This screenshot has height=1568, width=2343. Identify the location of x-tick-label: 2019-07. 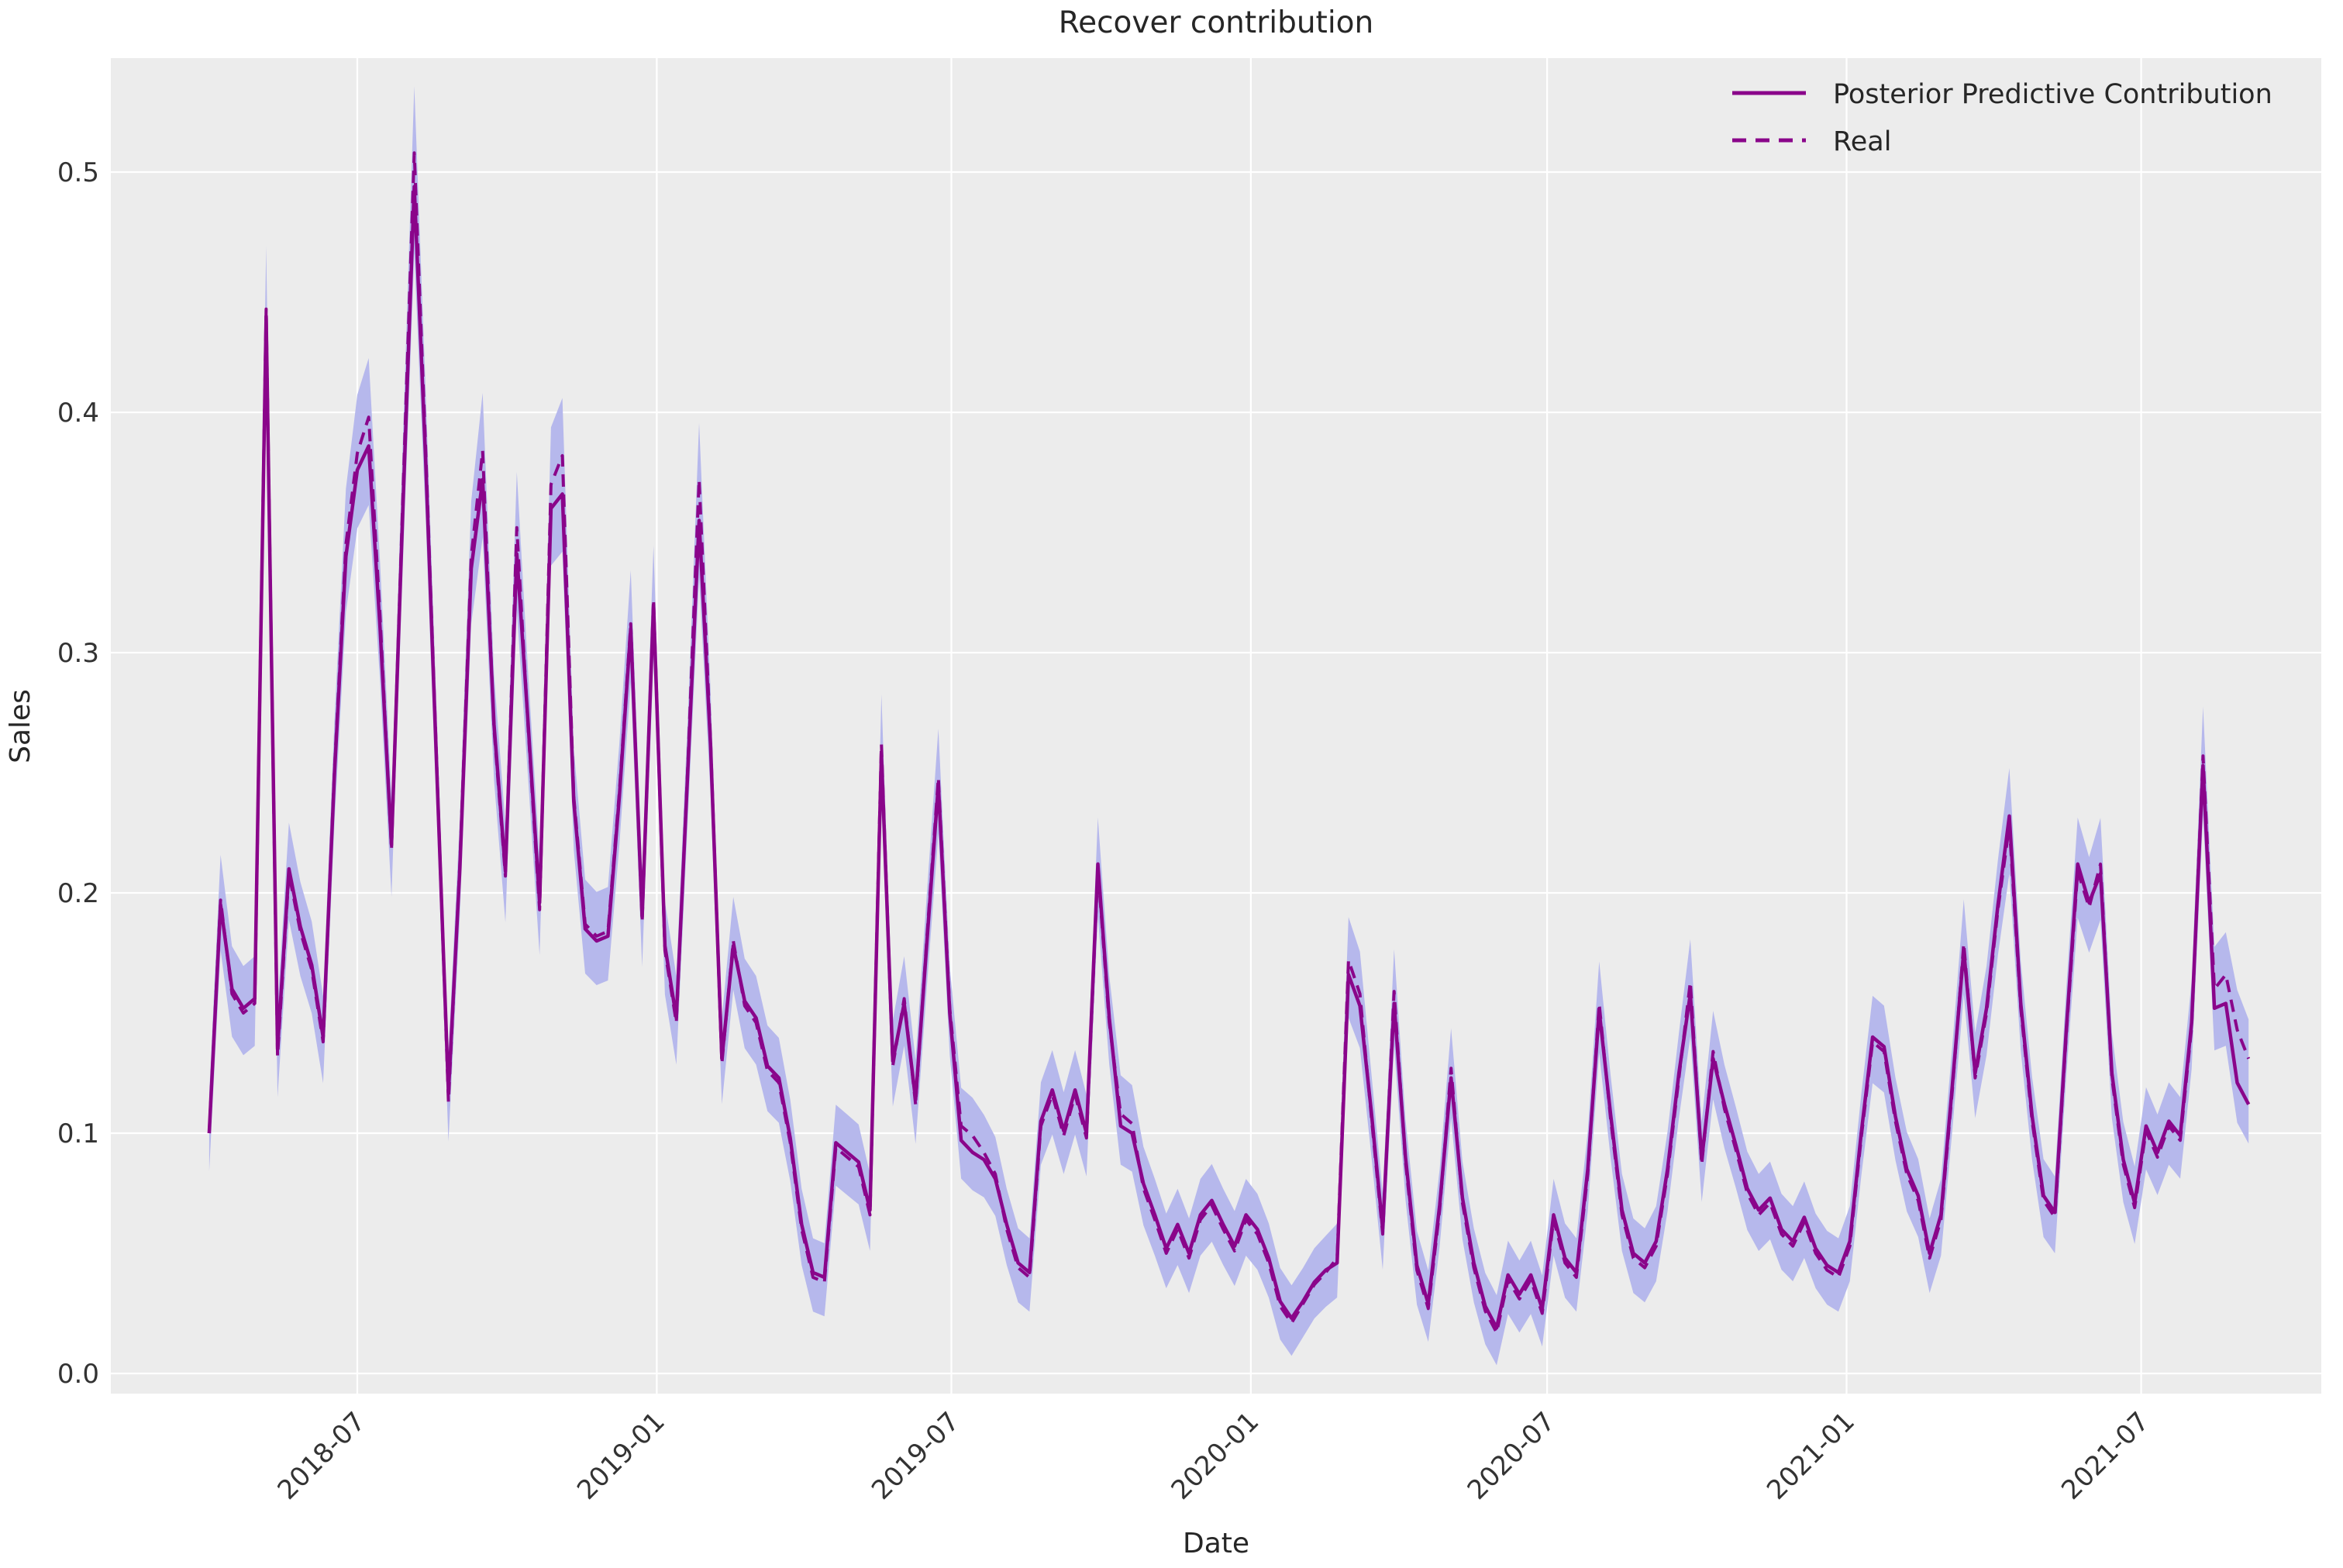
(916, 1456).